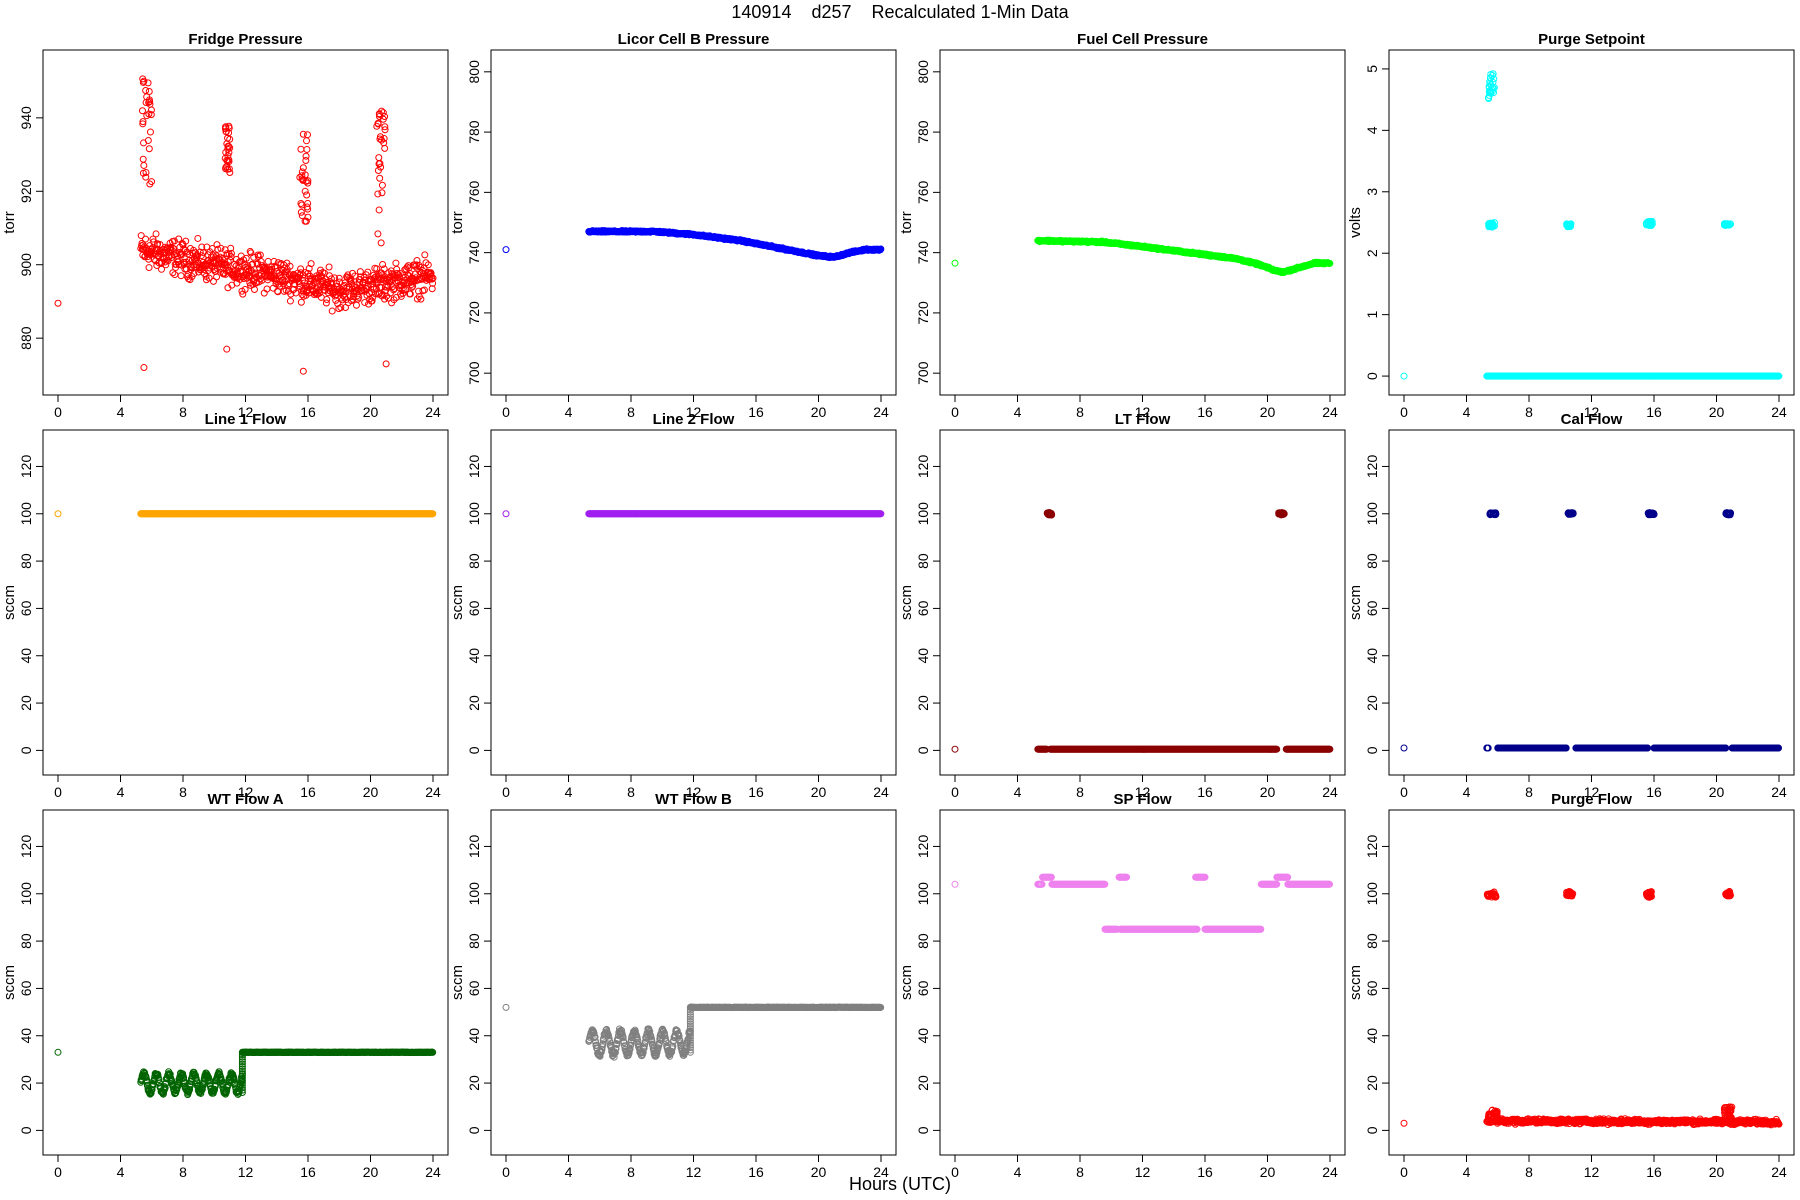 This screenshot has width=1800, height=1200. Describe the element at coordinates (1591, 39) in the screenshot. I see `panel-title: Purge Setpoint` at that location.